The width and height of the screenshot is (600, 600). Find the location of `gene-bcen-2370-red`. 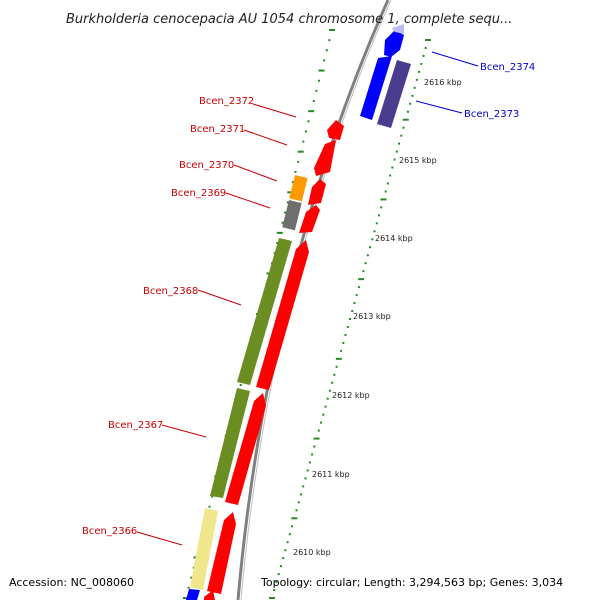

gene-bcen-2370-red is located at coordinates (317, 192).